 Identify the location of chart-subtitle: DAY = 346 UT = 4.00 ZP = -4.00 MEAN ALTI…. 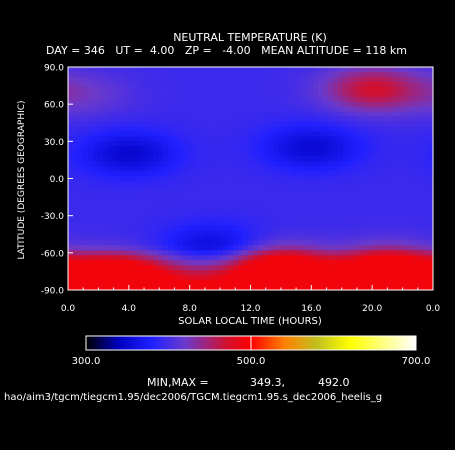
(226, 50).